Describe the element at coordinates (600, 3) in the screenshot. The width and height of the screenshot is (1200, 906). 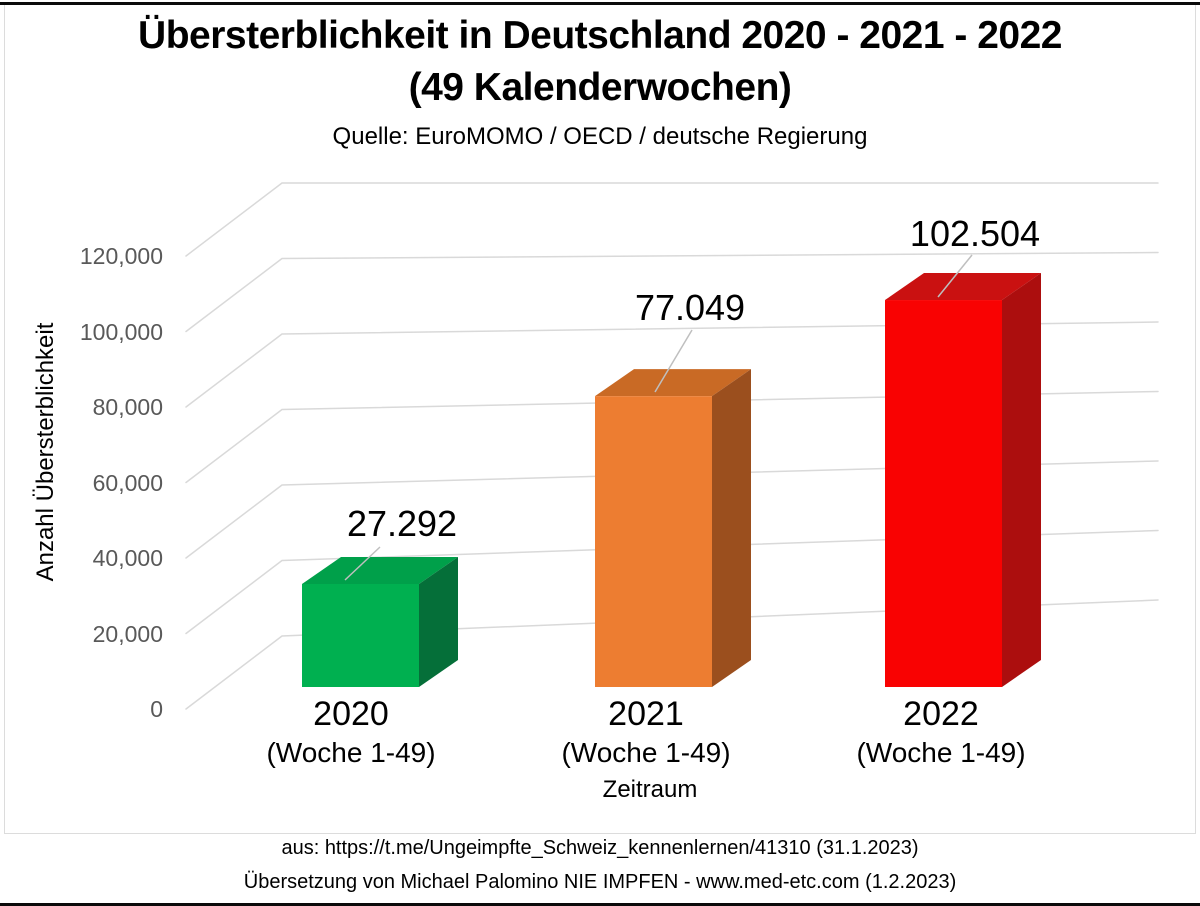
I see `page-top-border` at that location.